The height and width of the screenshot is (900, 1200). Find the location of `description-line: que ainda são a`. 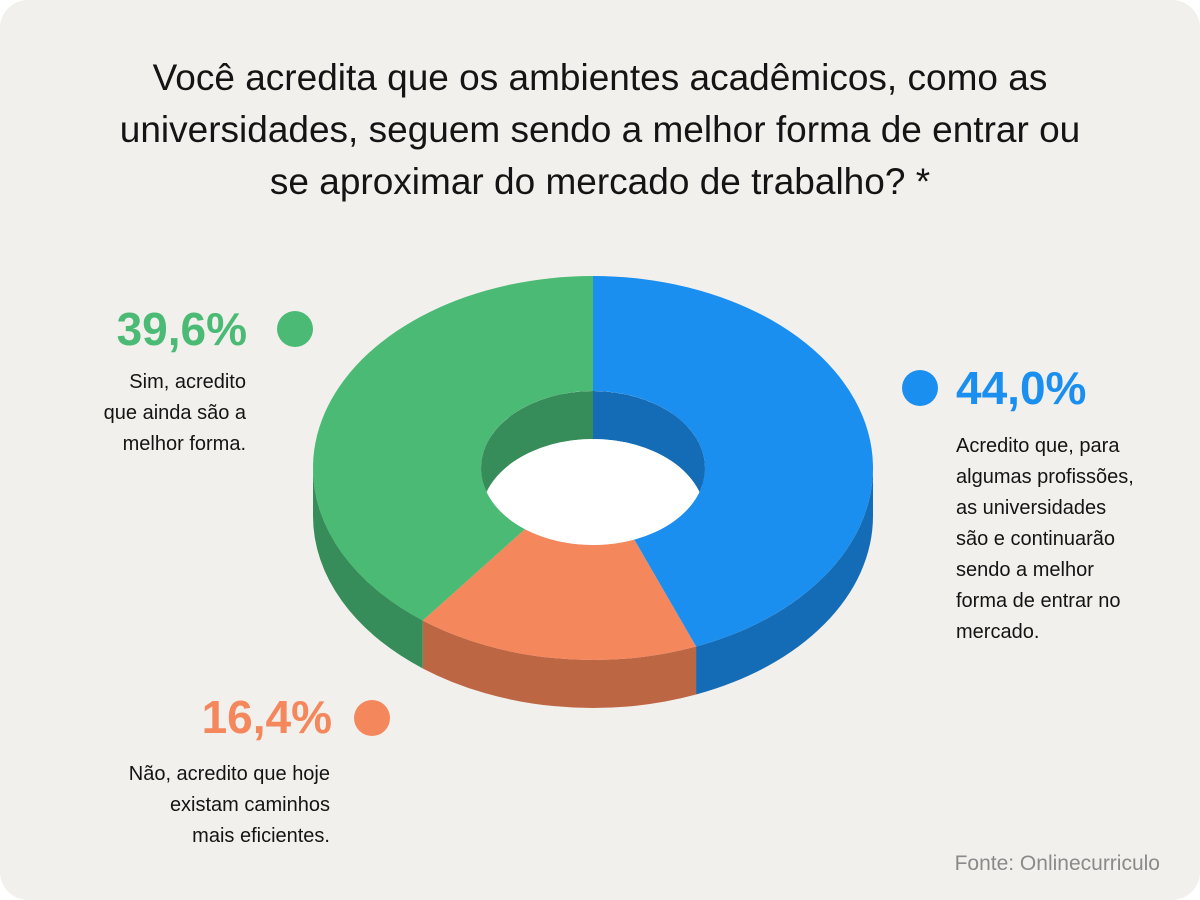

description-line: que ainda são a is located at coordinates (174, 413).